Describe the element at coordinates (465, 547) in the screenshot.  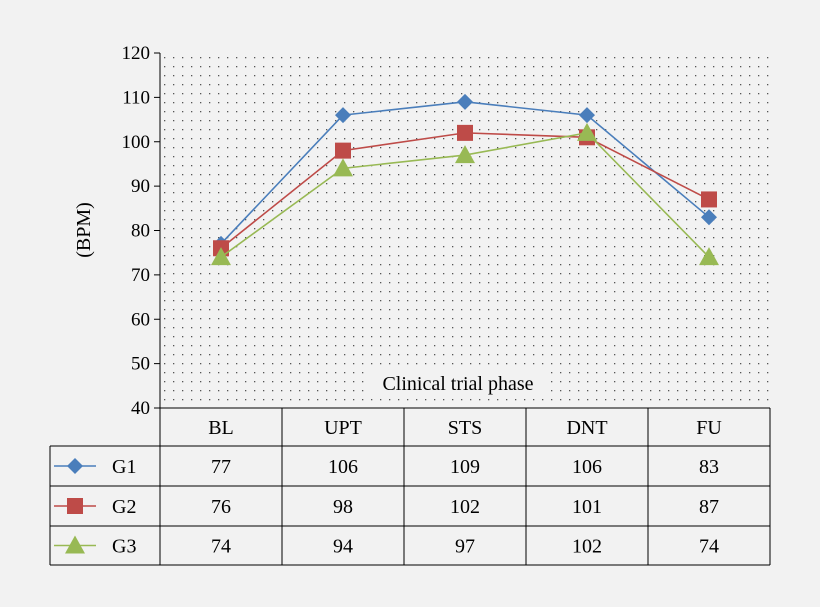
I see `table-cell-g3: 97` at that location.